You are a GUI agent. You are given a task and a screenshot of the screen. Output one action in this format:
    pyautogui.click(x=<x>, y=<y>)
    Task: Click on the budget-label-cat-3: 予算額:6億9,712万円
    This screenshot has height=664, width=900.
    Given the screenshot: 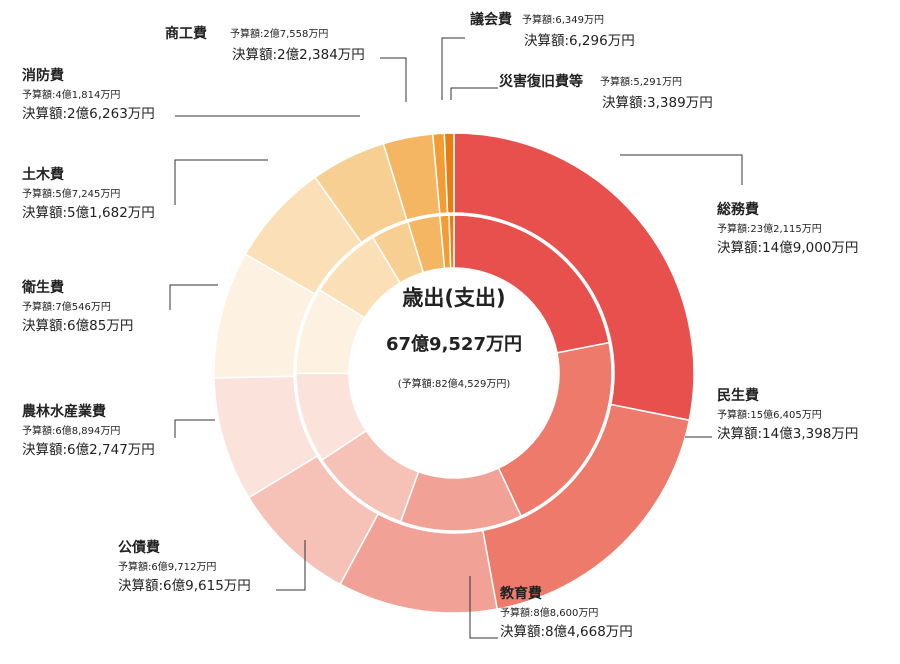 What is the action you would take?
    pyautogui.click(x=167, y=566)
    